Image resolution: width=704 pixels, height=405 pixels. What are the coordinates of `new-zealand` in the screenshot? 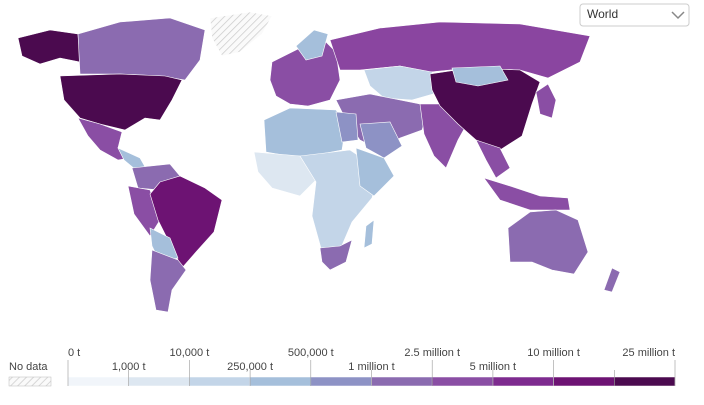 It's located at (612, 280).